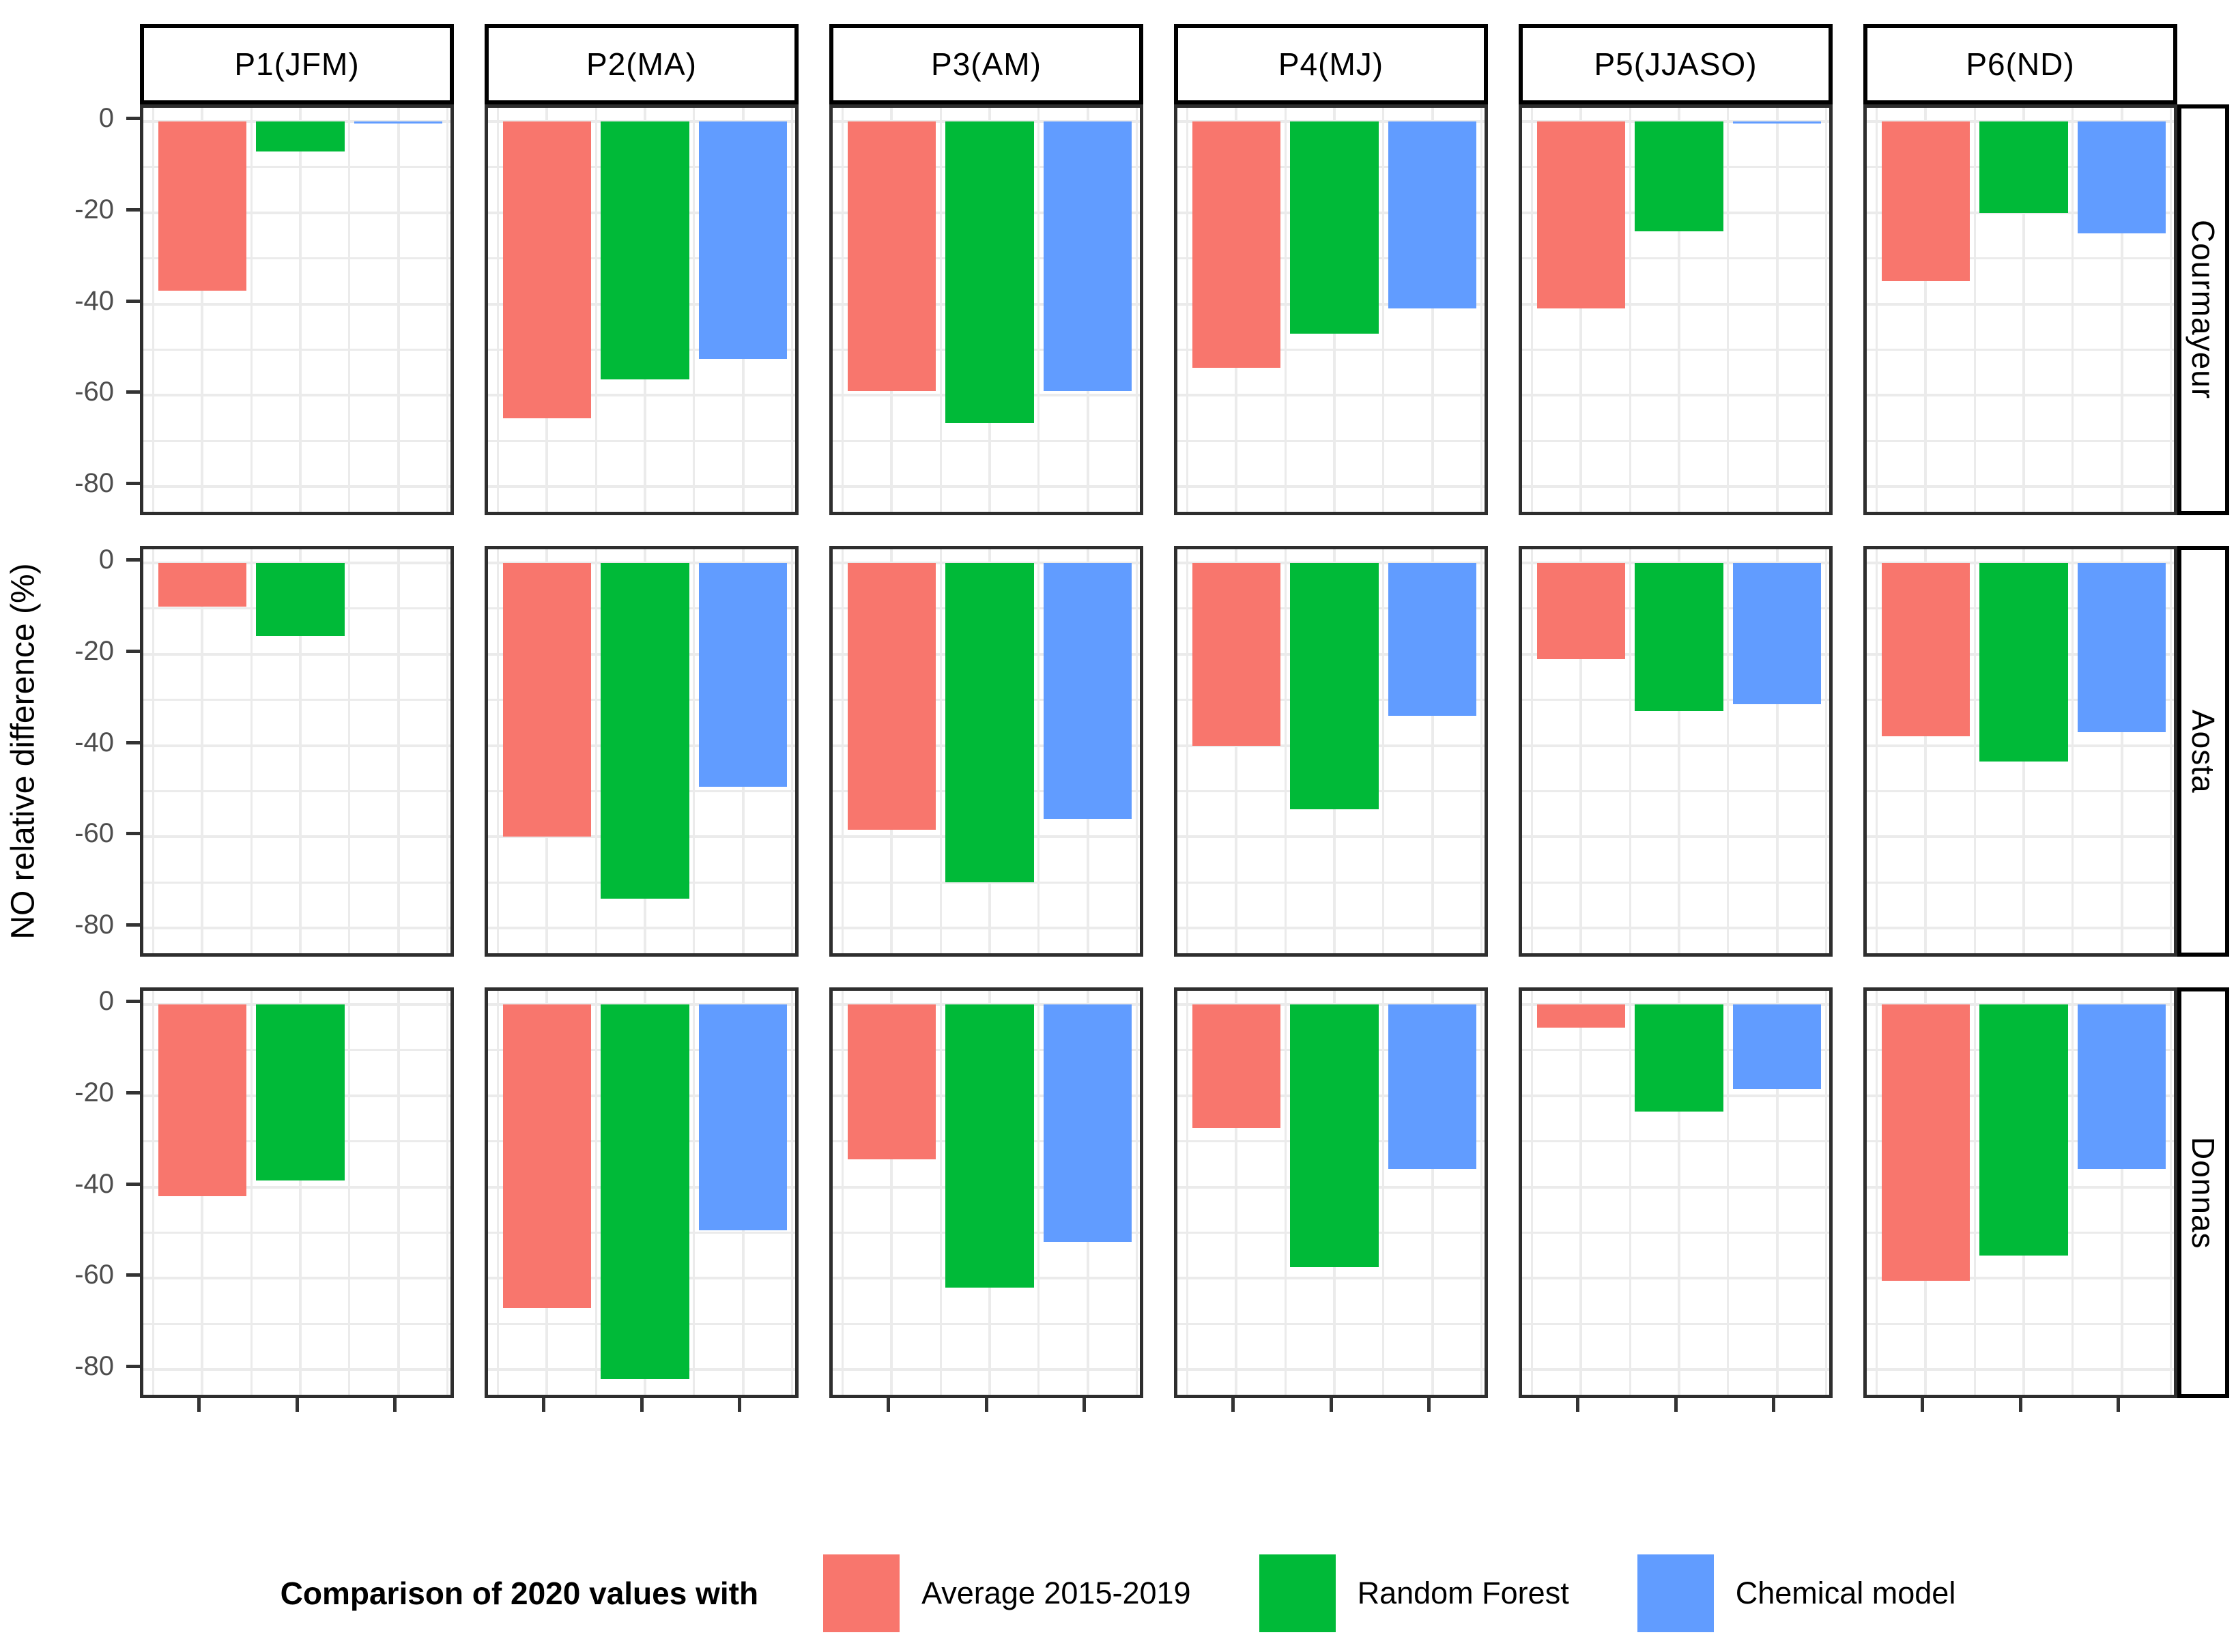 The image size is (2236, 1652). I want to click on y-tick-label: -40, so click(94, 300).